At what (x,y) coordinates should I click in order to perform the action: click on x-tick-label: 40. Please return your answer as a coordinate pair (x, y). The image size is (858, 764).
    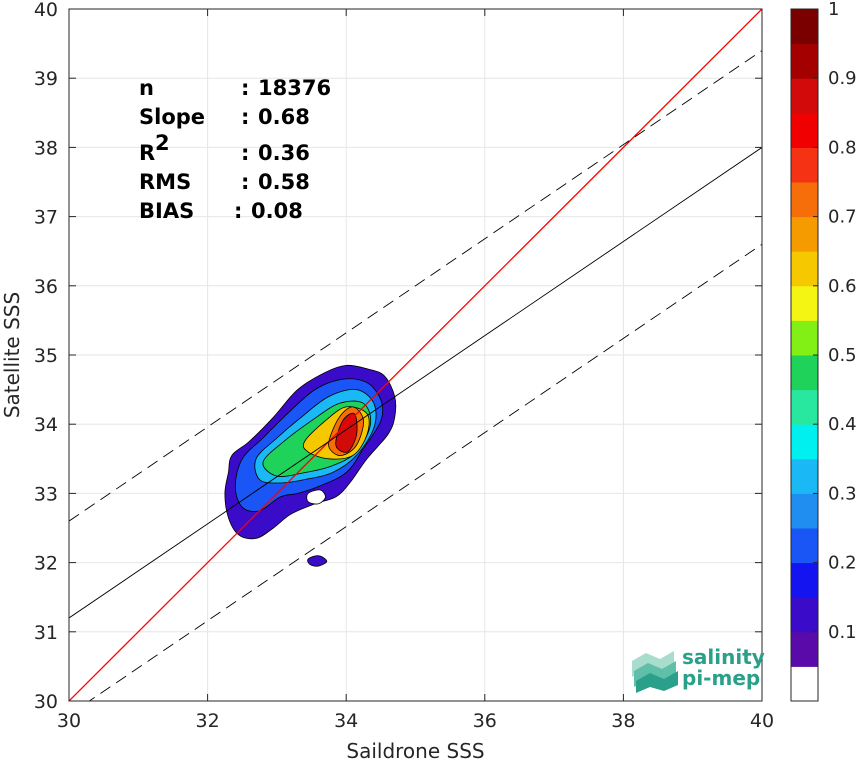
    Looking at the image, I should click on (762, 721).